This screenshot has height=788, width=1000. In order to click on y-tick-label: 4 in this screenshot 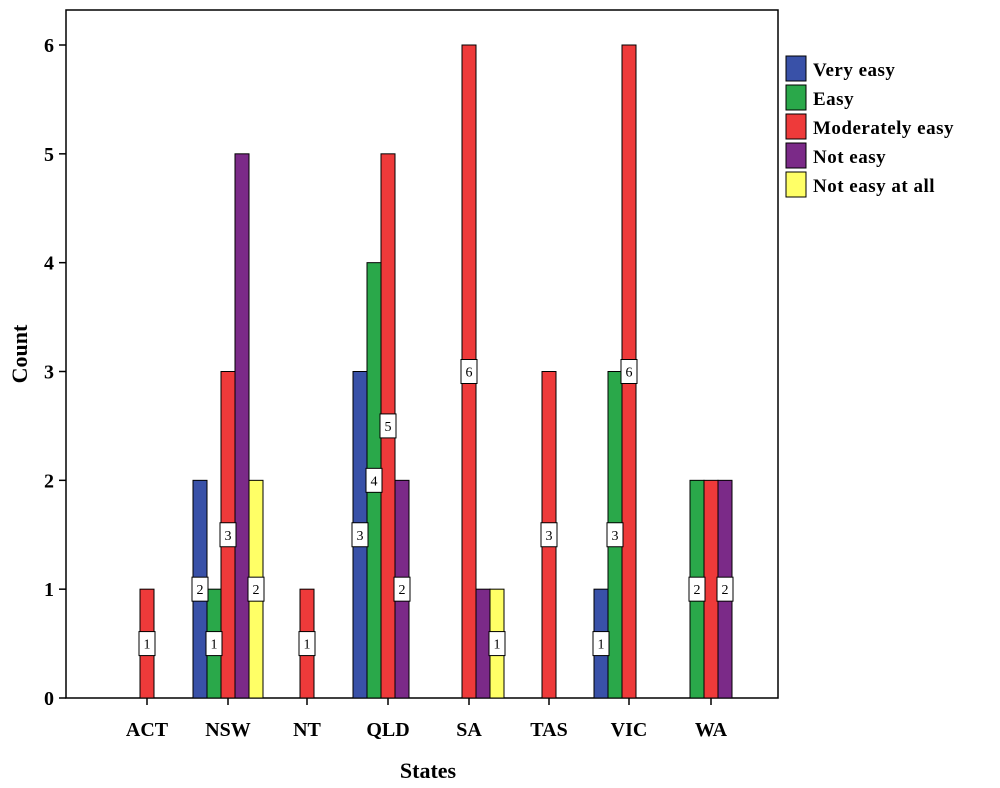, I will do `click(49, 264)`.